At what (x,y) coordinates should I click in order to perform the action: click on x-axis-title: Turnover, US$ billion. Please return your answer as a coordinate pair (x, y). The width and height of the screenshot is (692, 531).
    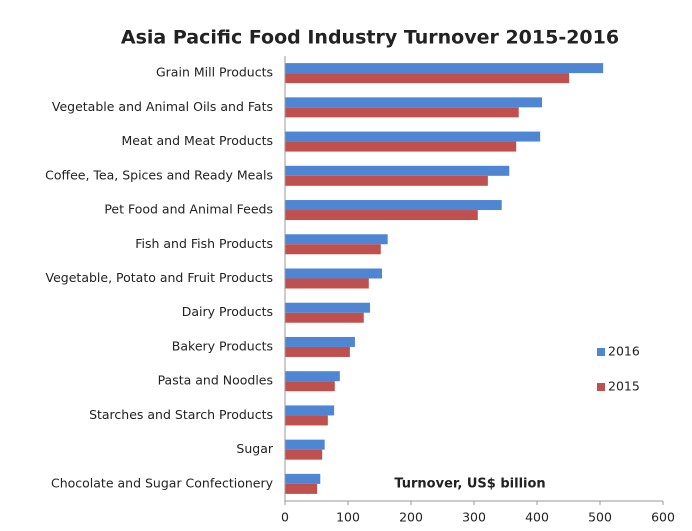
    Looking at the image, I should click on (469, 484).